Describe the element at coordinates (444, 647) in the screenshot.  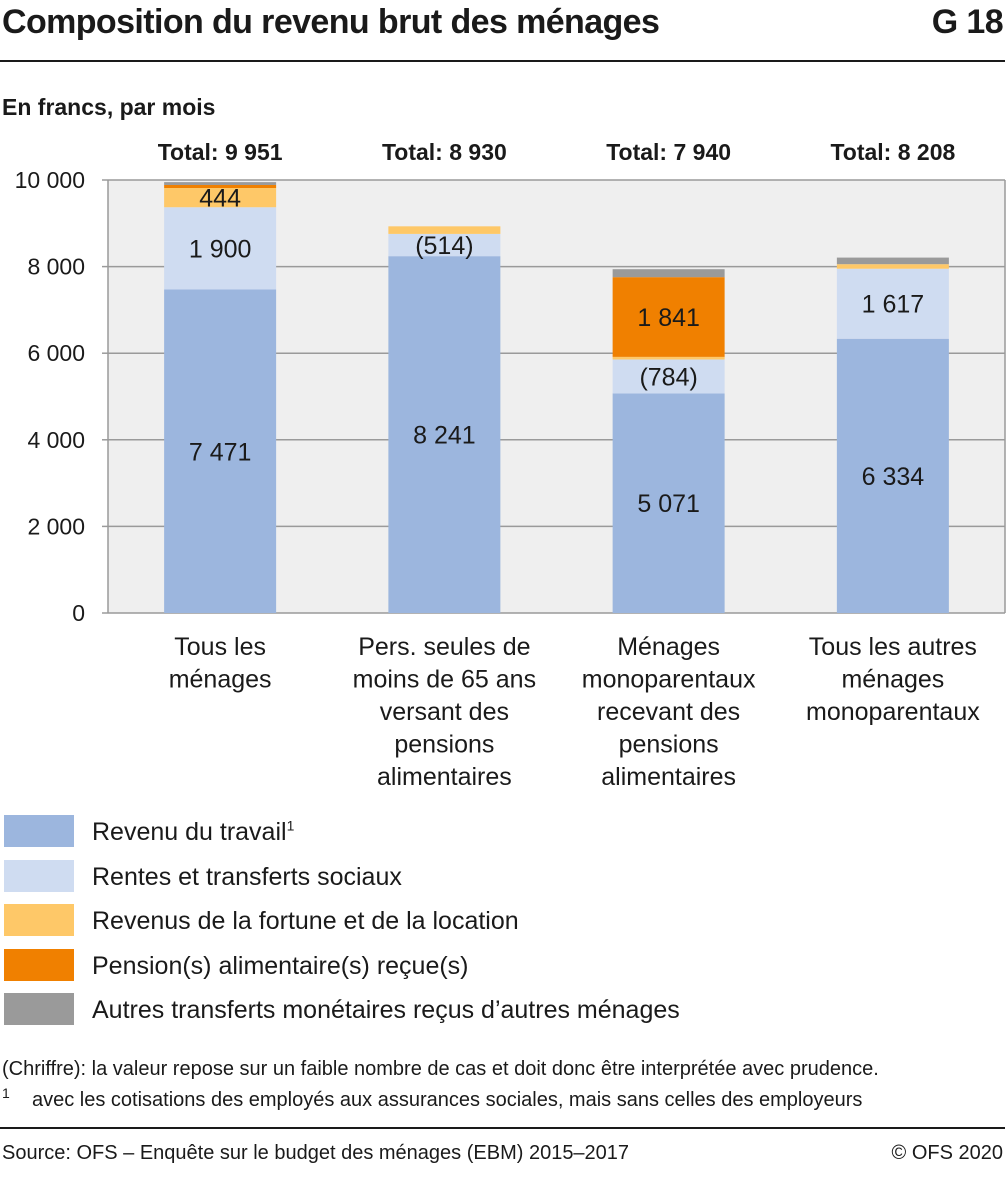
I see `x-category-label: Pers. seules de` at that location.